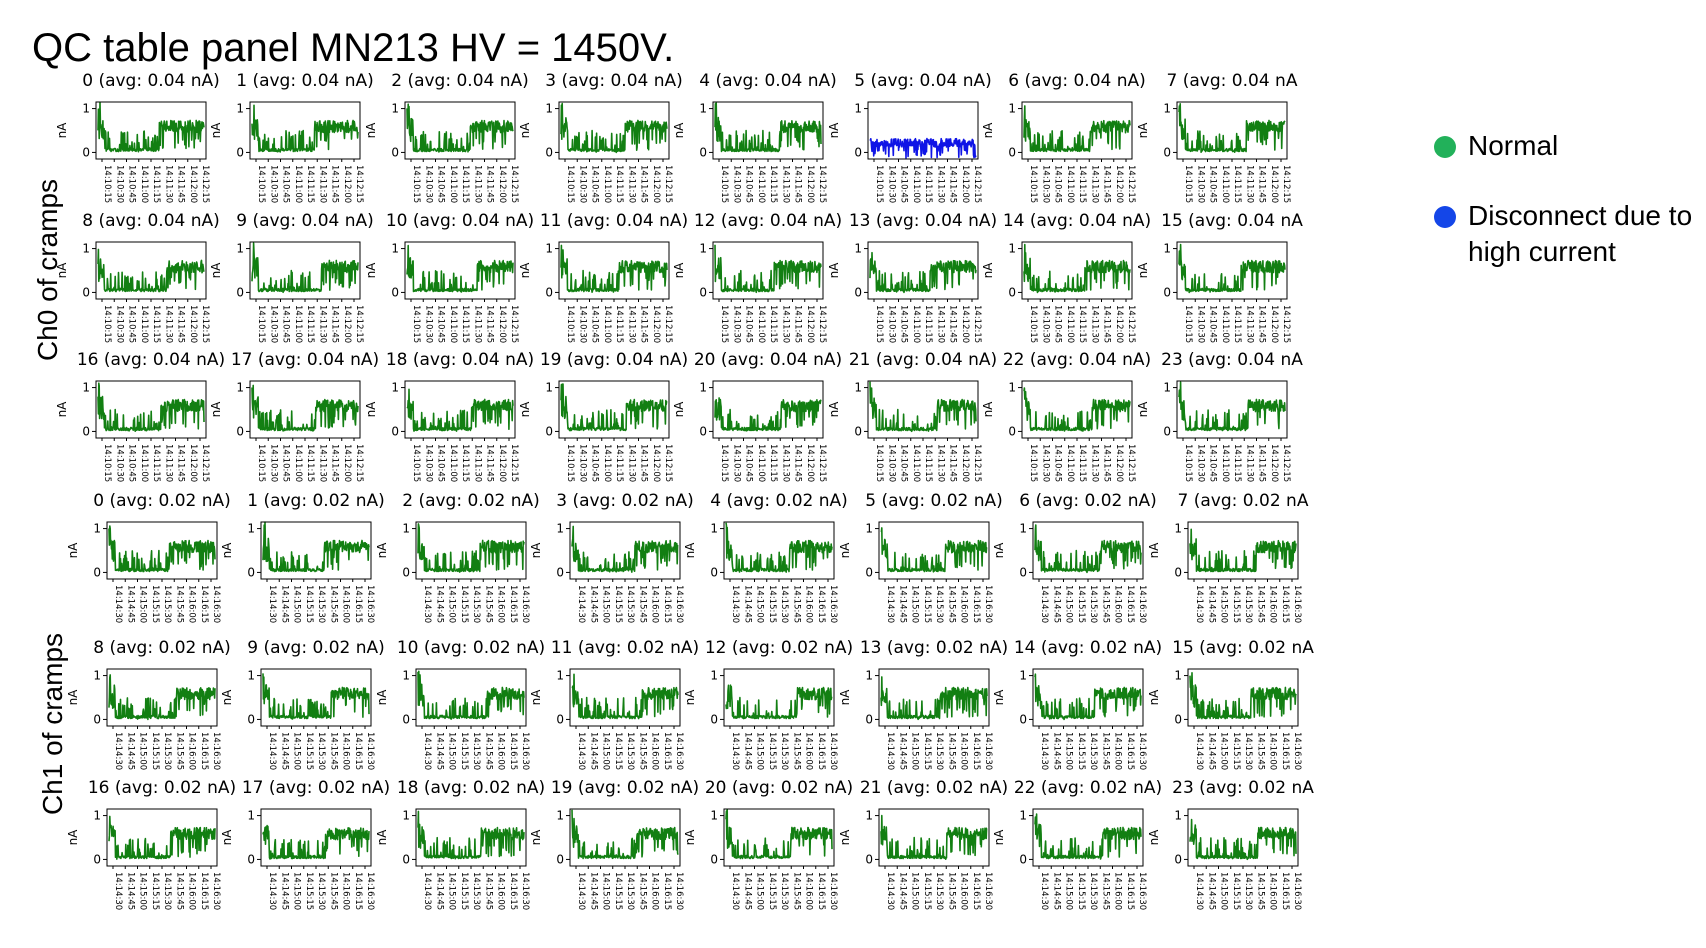  What do you see at coordinates (316, 788) in the screenshot?
I see `panel-title: 17 (avg: 0.02 nA)` at bounding box center [316, 788].